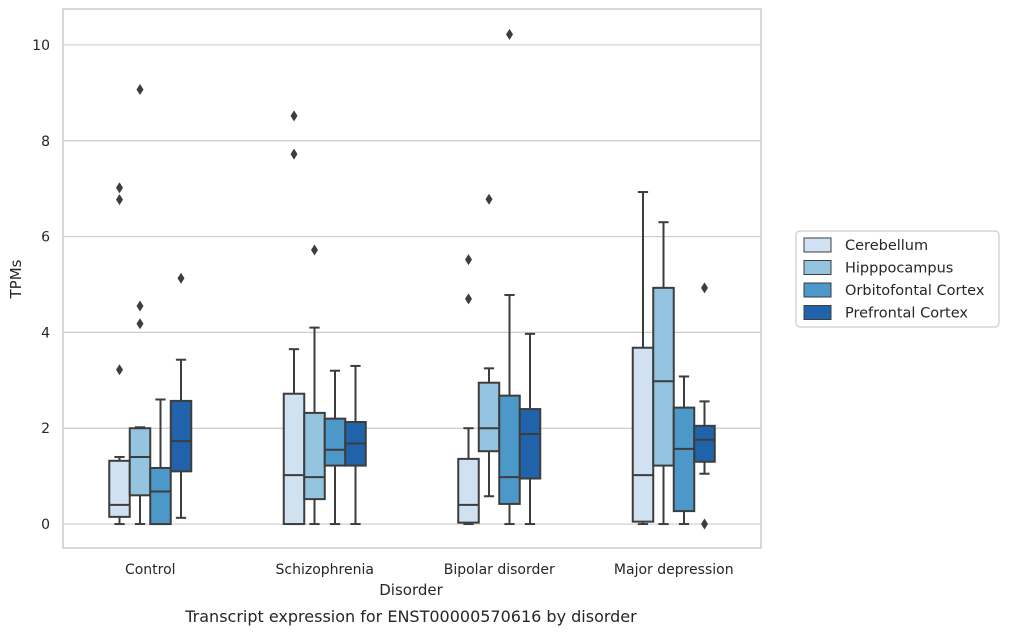 This screenshot has width=1009, height=634. I want to click on legend-item: Prefrontal Cortex, so click(885, 313).